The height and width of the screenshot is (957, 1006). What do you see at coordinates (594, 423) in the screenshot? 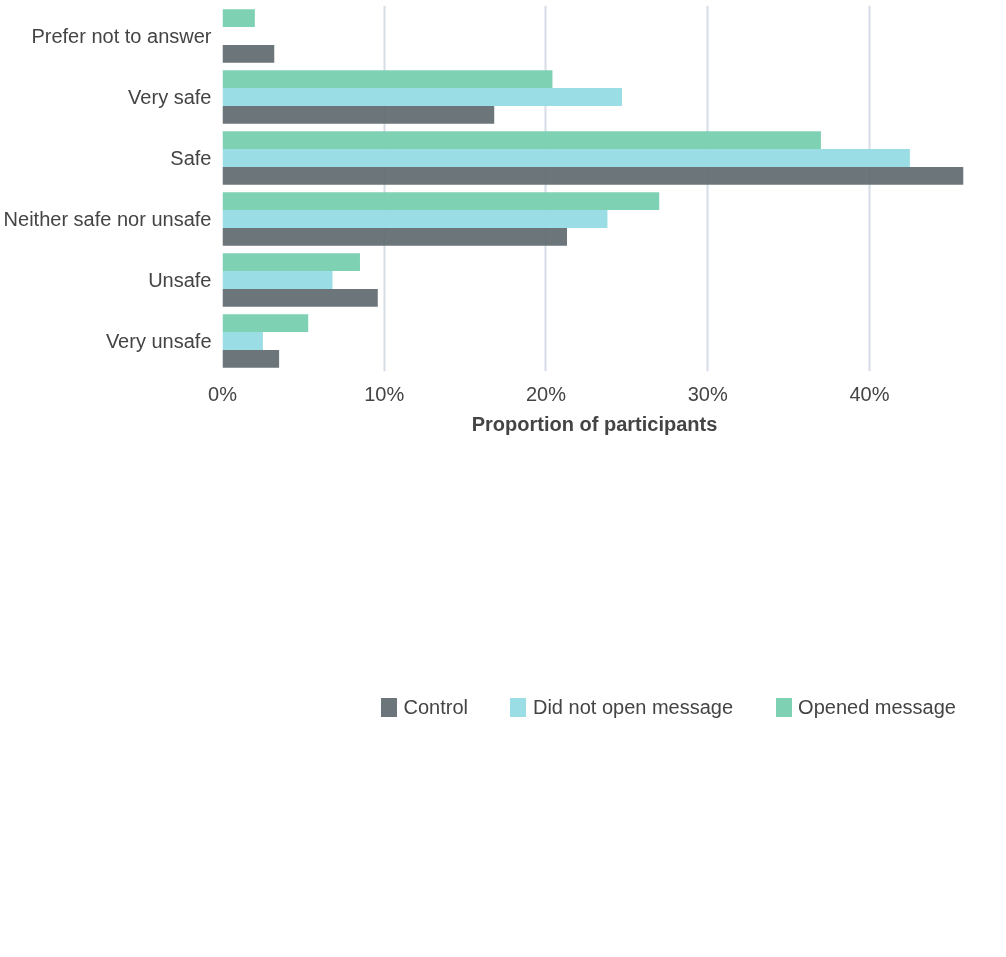
I see `x-axis-title: Proportion of participants` at bounding box center [594, 423].